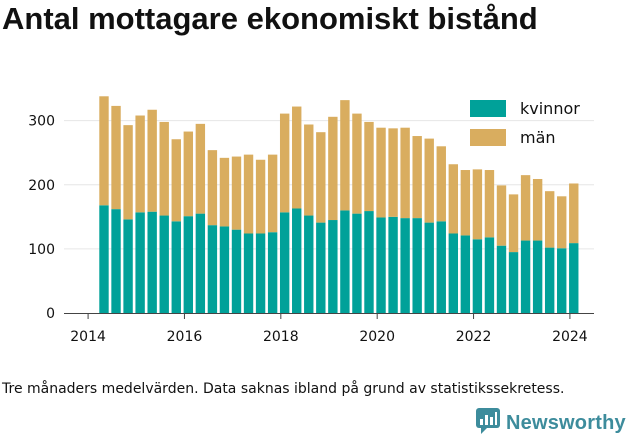  Describe the element at coordinates (488, 137) in the screenshot. I see `legend-swatch-man` at that location.